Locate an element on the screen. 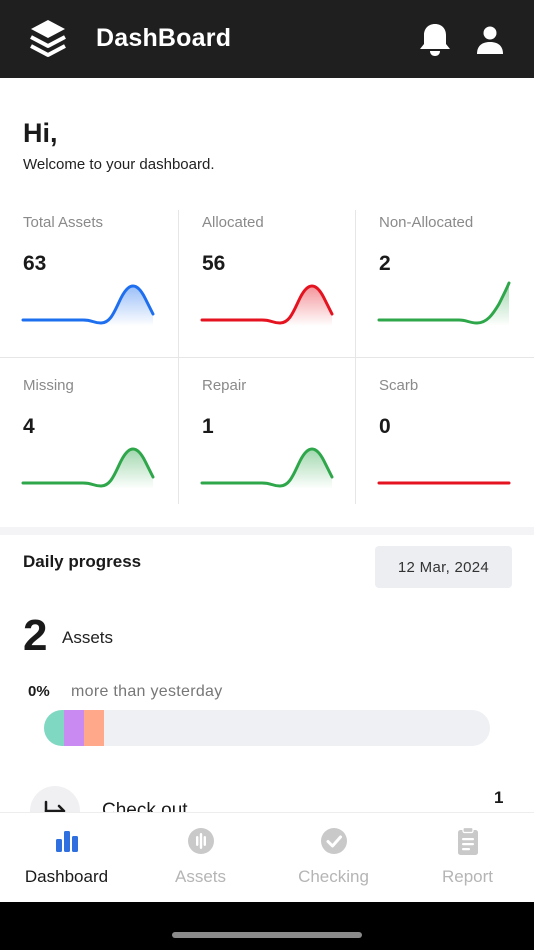 The width and height of the screenshot is (534, 950). greeting-subtitle: Welcome to your dashboard. is located at coordinates (119, 164).